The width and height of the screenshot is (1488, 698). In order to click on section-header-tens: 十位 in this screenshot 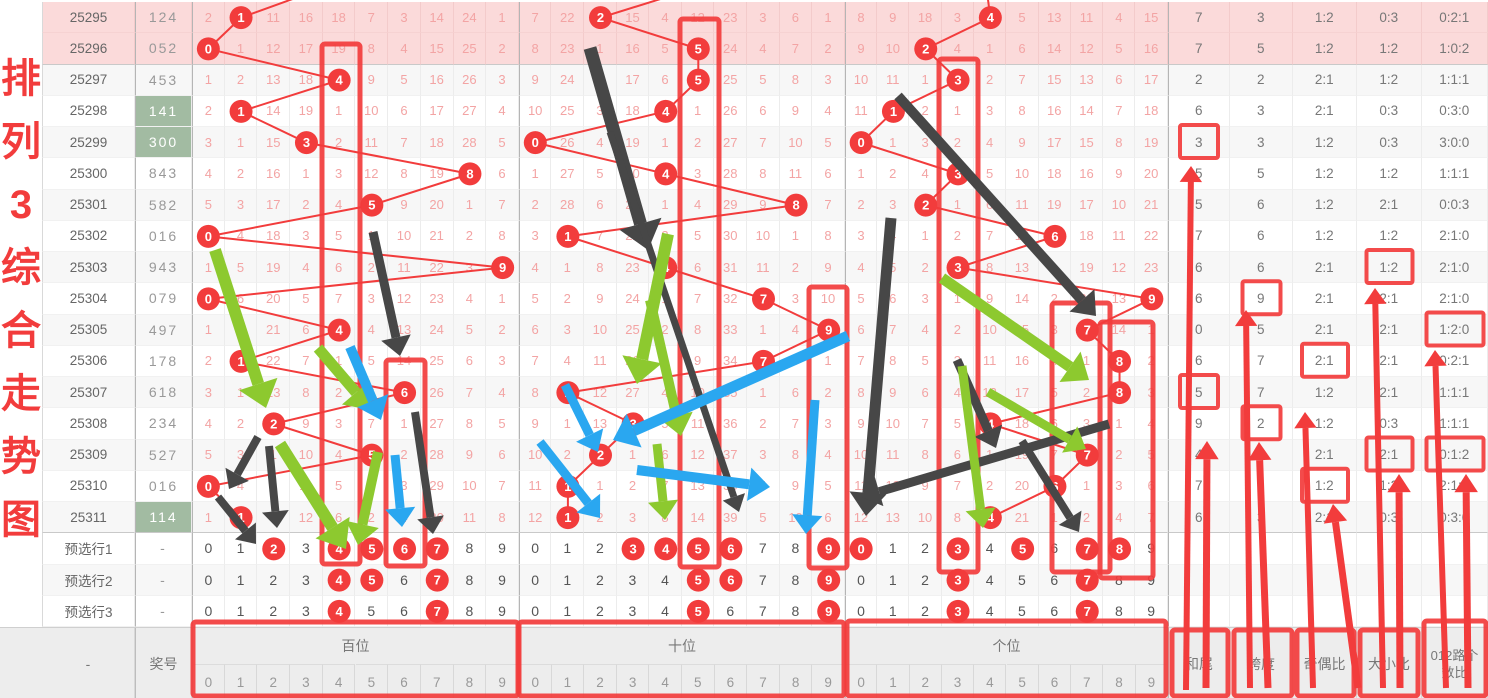, I will do `click(682, 646)`.